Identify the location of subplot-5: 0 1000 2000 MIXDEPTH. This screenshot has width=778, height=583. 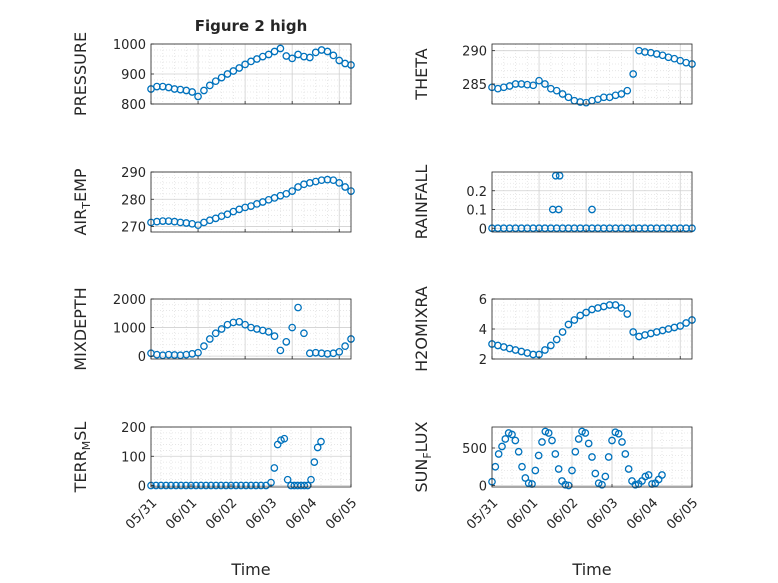
(213, 329).